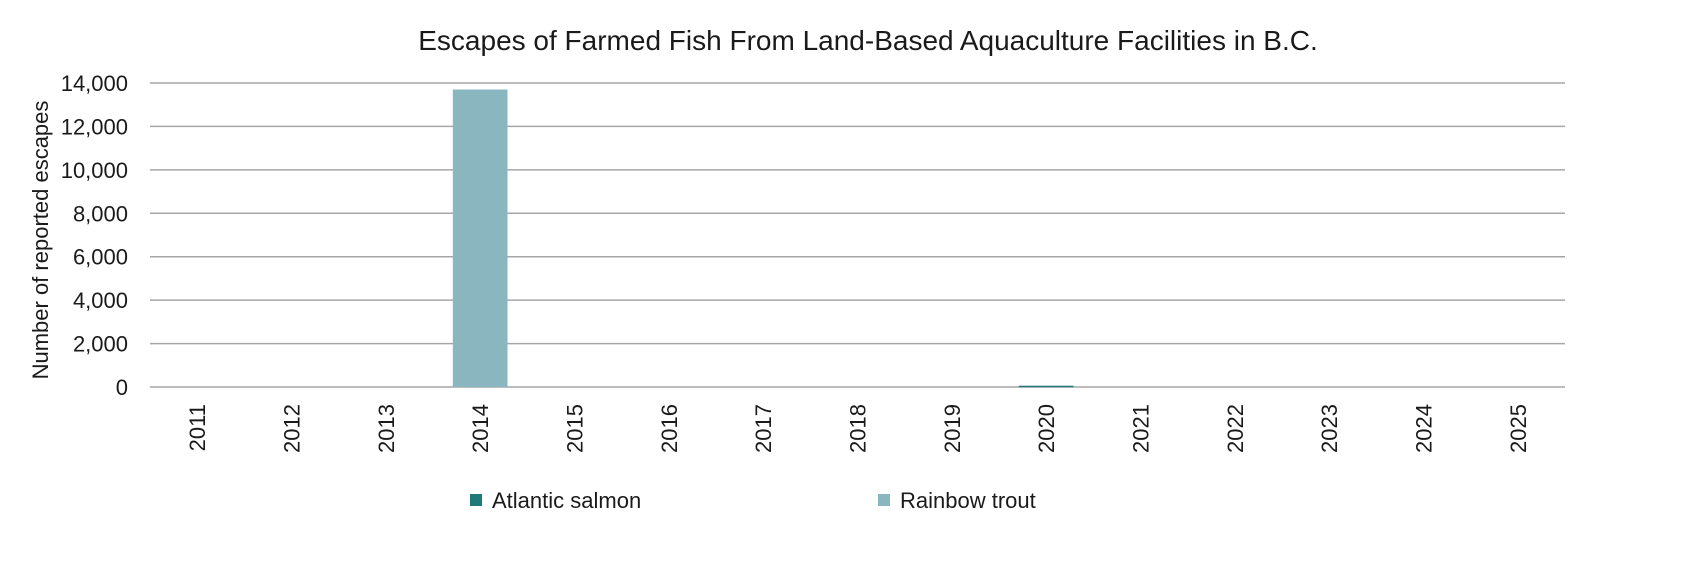  Describe the element at coordinates (1518, 428) in the screenshot. I see `x-tick-label: 2025` at that location.